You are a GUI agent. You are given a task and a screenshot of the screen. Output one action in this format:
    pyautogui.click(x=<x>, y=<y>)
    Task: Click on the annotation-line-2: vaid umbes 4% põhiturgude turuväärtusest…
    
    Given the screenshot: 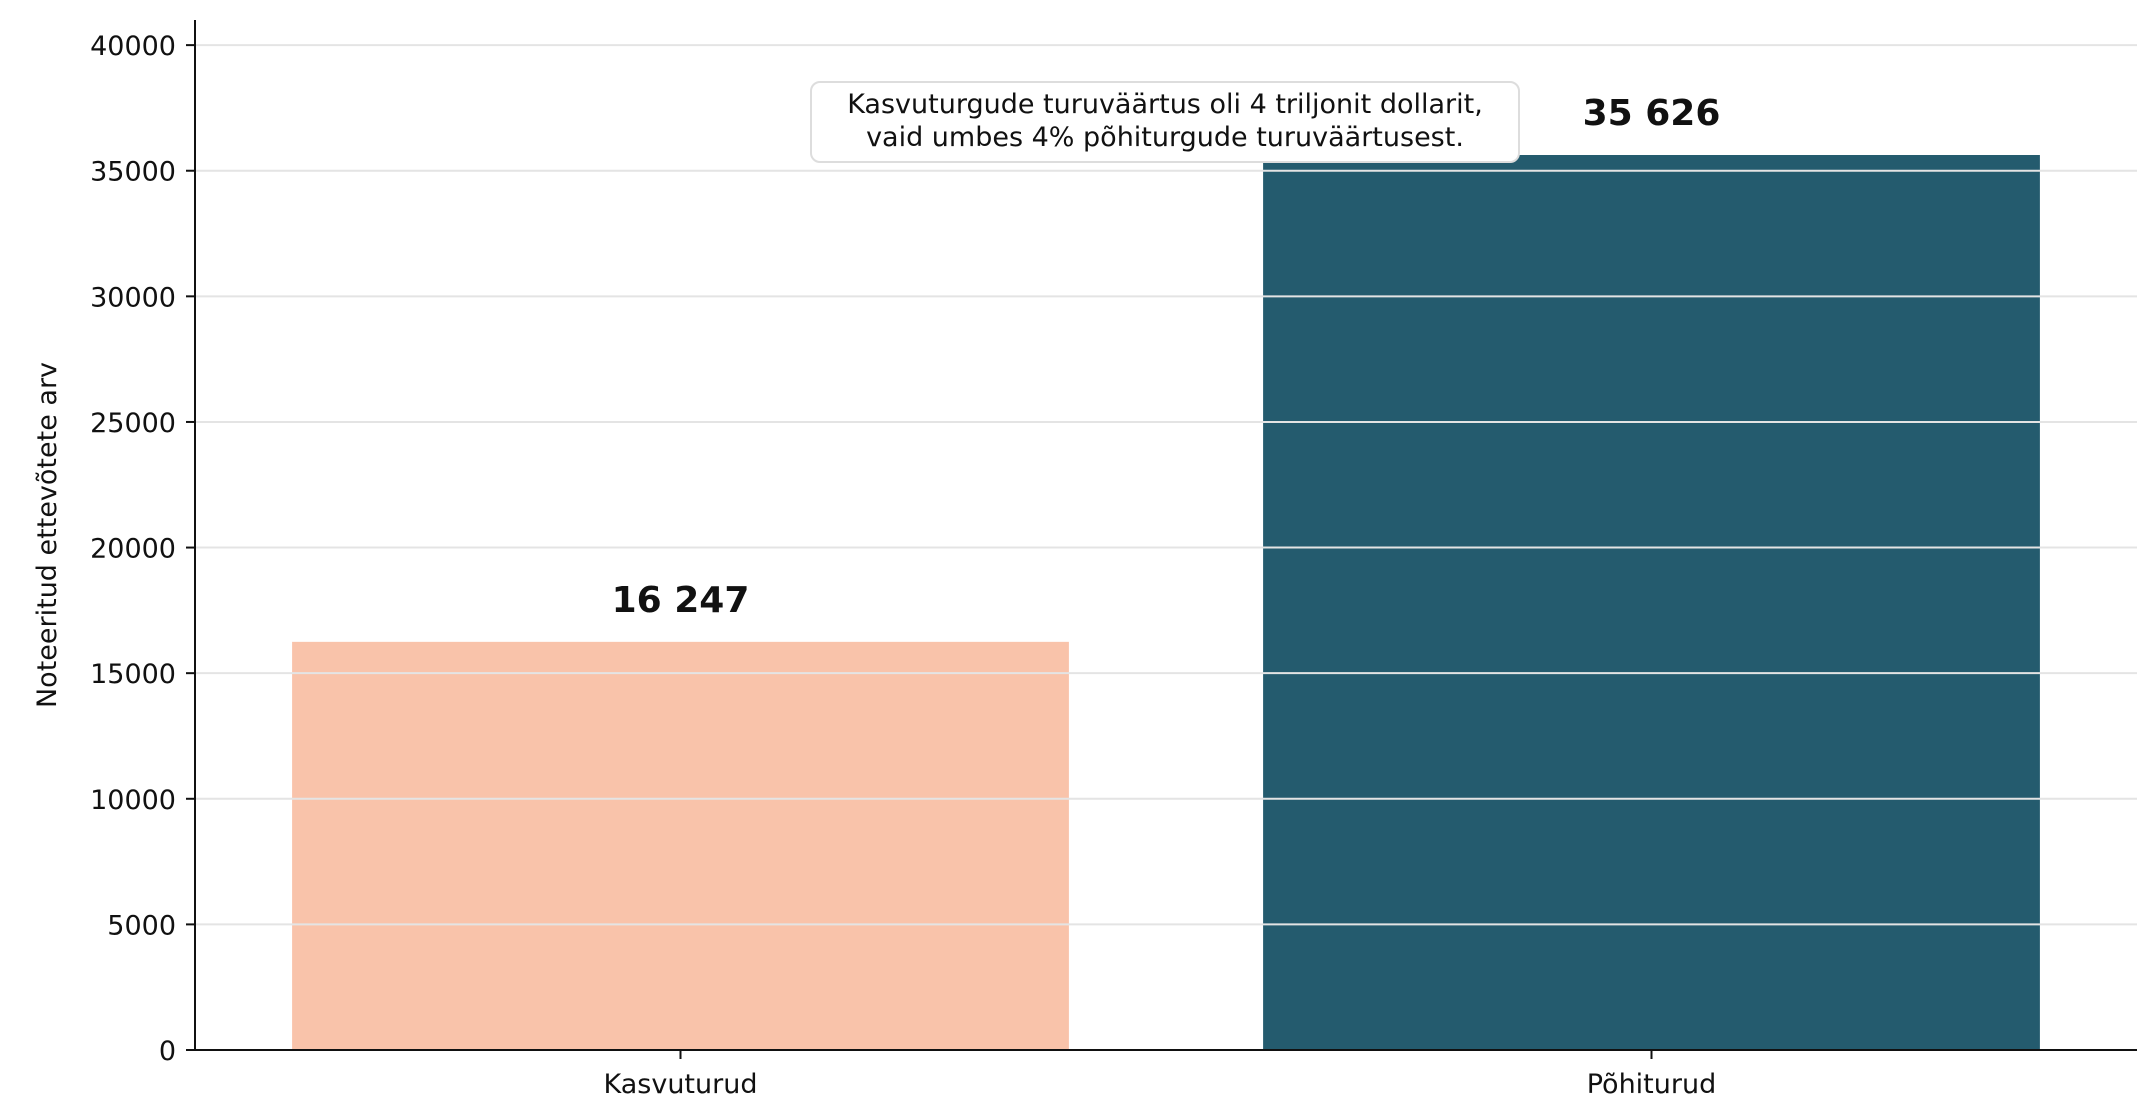 What is the action you would take?
    pyautogui.click(x=1165, y=137)
    